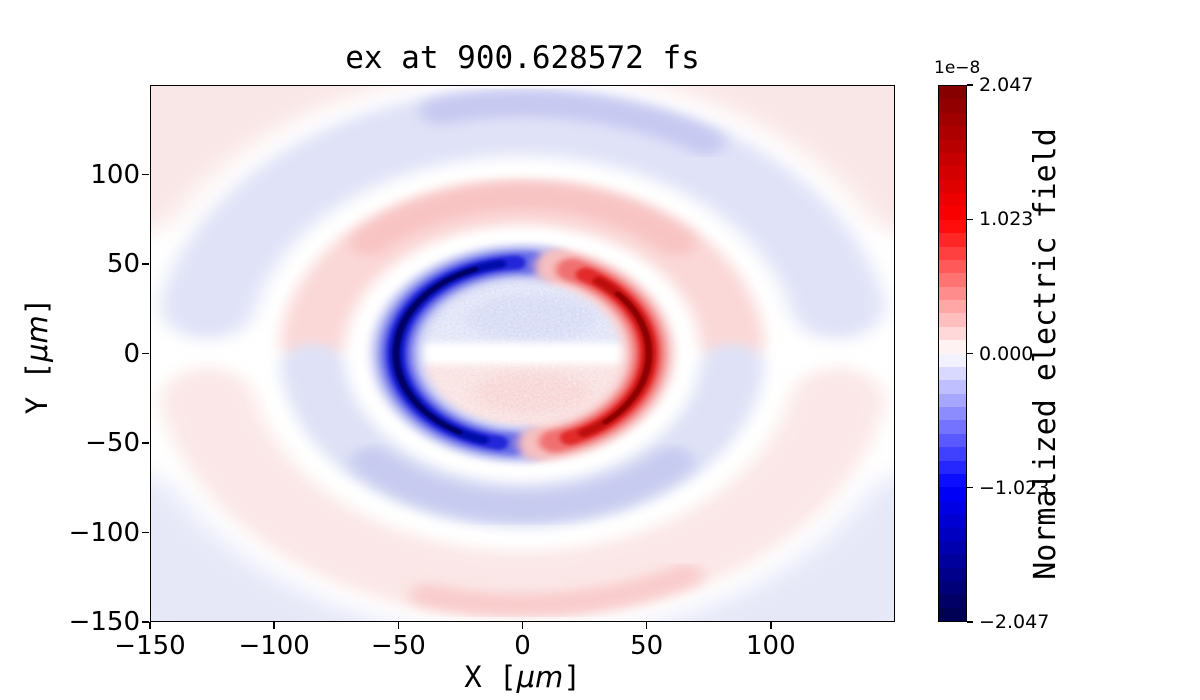 This screenshot has height=700, width=1200. I want to click on negative-band-lower-core, so click(522, 484).